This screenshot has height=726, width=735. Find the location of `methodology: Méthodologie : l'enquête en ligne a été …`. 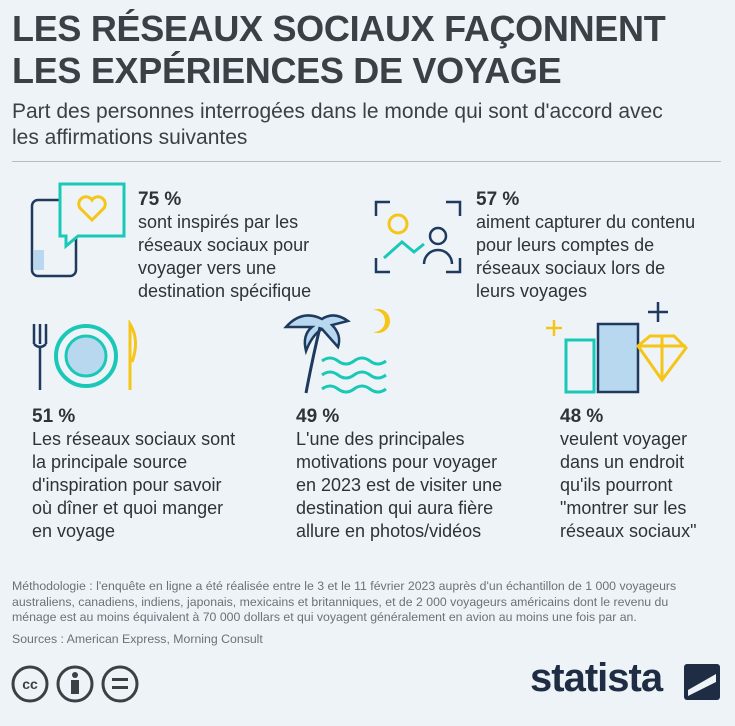

methodology: Méthodologie : l'enquête en ligne a été … is located at coordinates (344, 602).